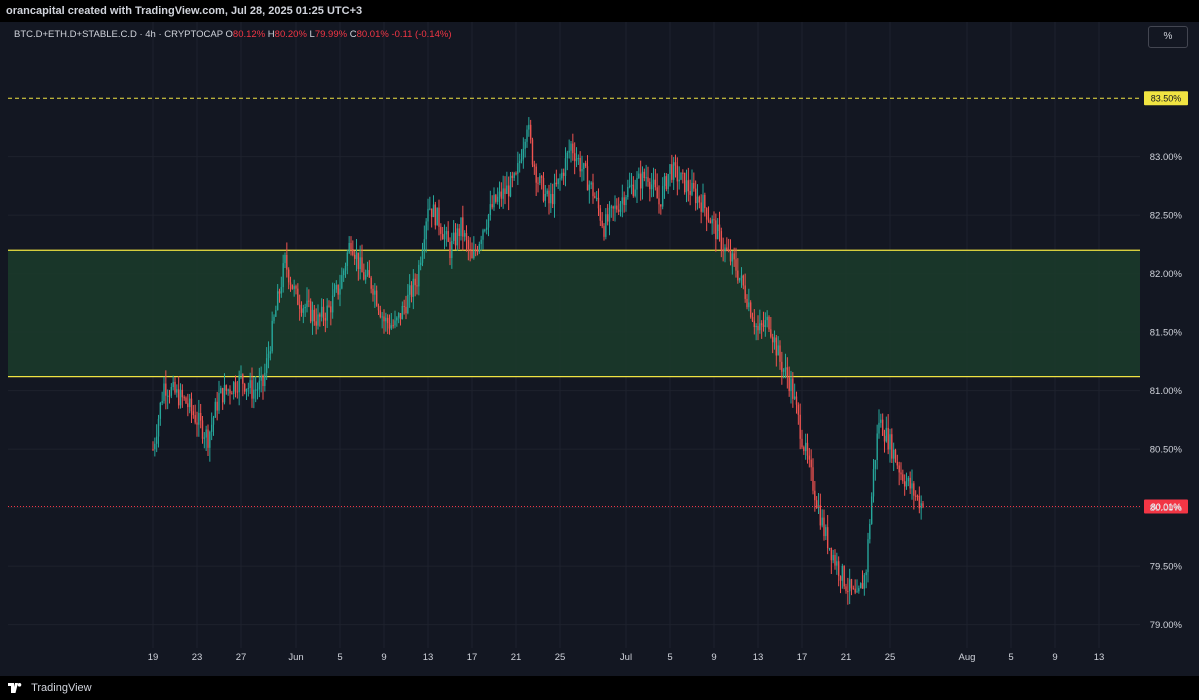  I want to click on footer-brand: TradingView, so click(61, 688).